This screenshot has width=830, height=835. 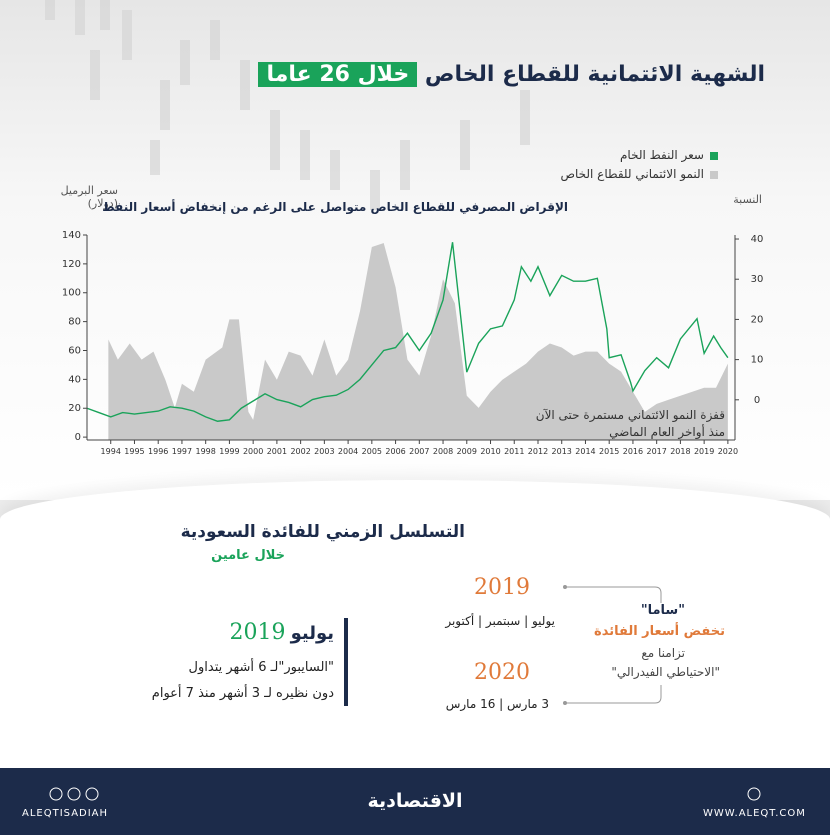 I want to click on x-tick-label: 2012, so click(x=538, y=451).